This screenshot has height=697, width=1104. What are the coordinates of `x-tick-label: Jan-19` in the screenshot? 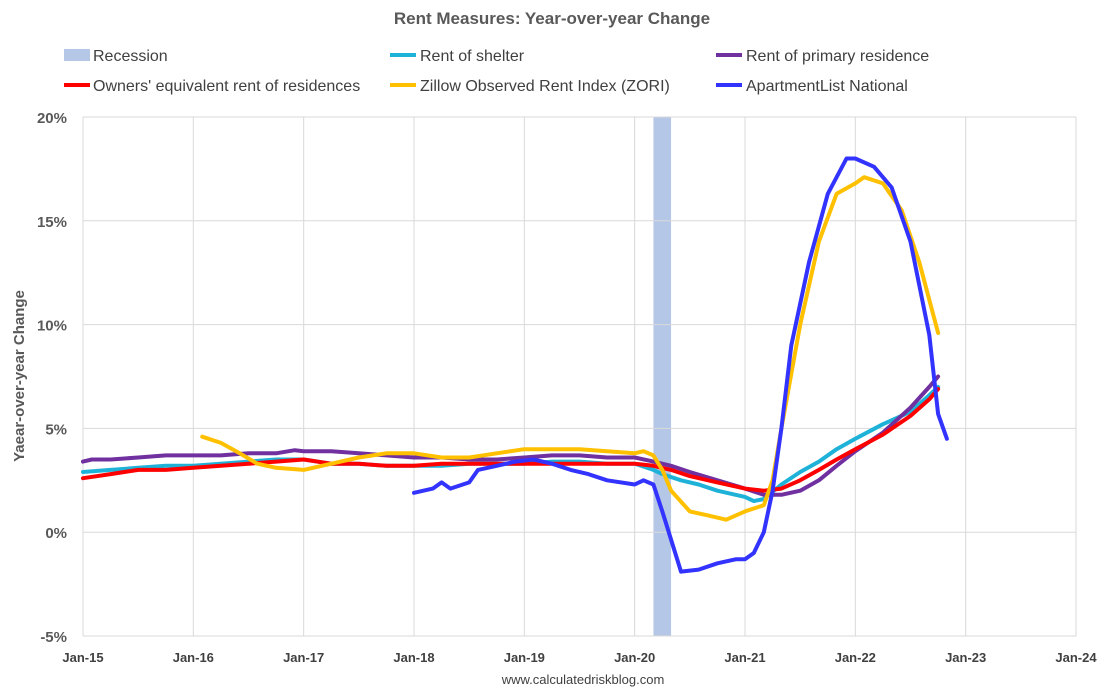 It's located at (524, 657).